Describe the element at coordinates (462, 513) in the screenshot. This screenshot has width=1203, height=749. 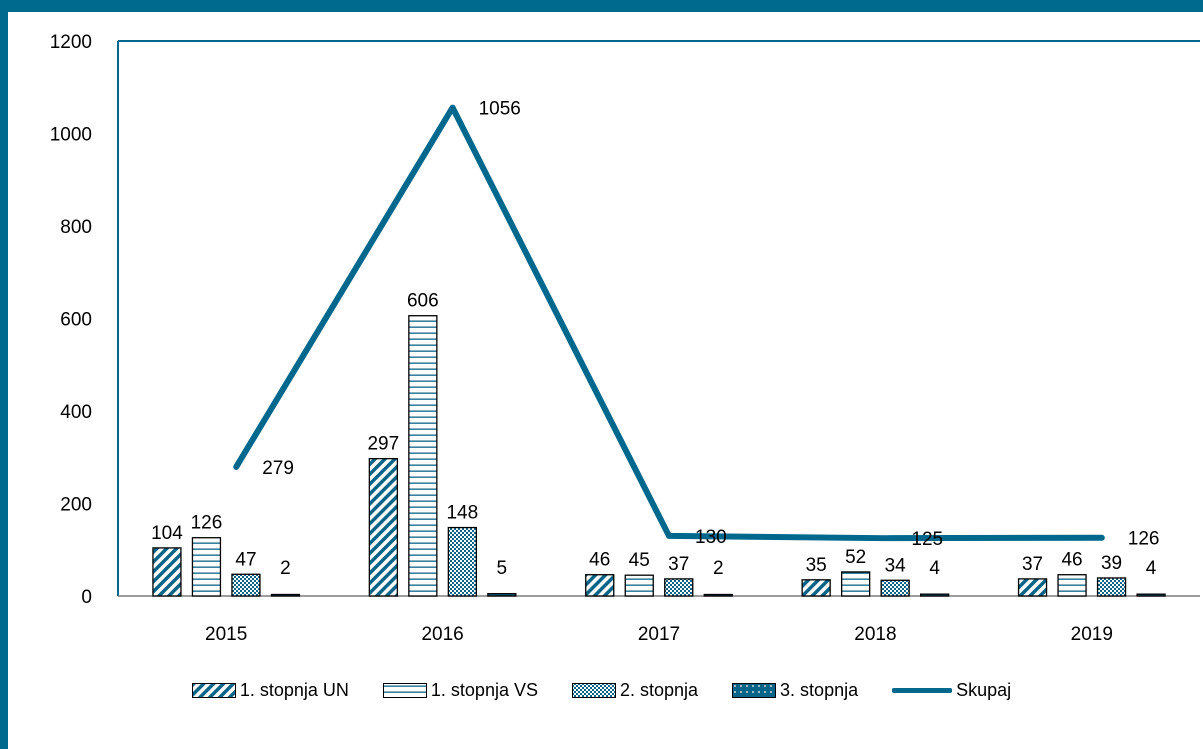
I see `data-label: 148` at that location.